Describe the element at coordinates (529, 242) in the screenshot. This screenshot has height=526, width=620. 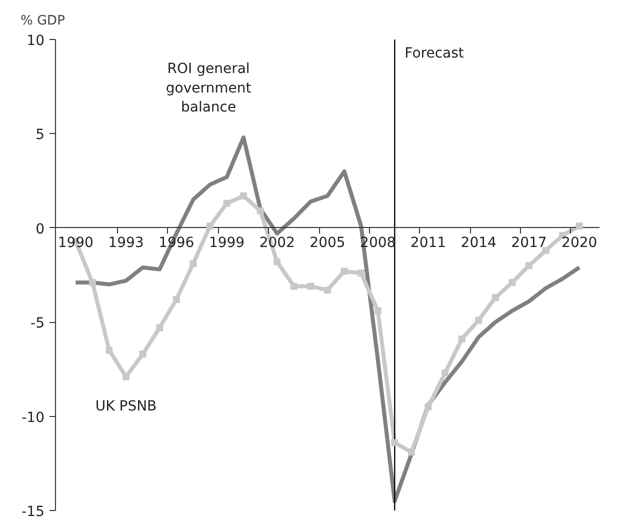
I see `x-tick-label: 2017` at that location.